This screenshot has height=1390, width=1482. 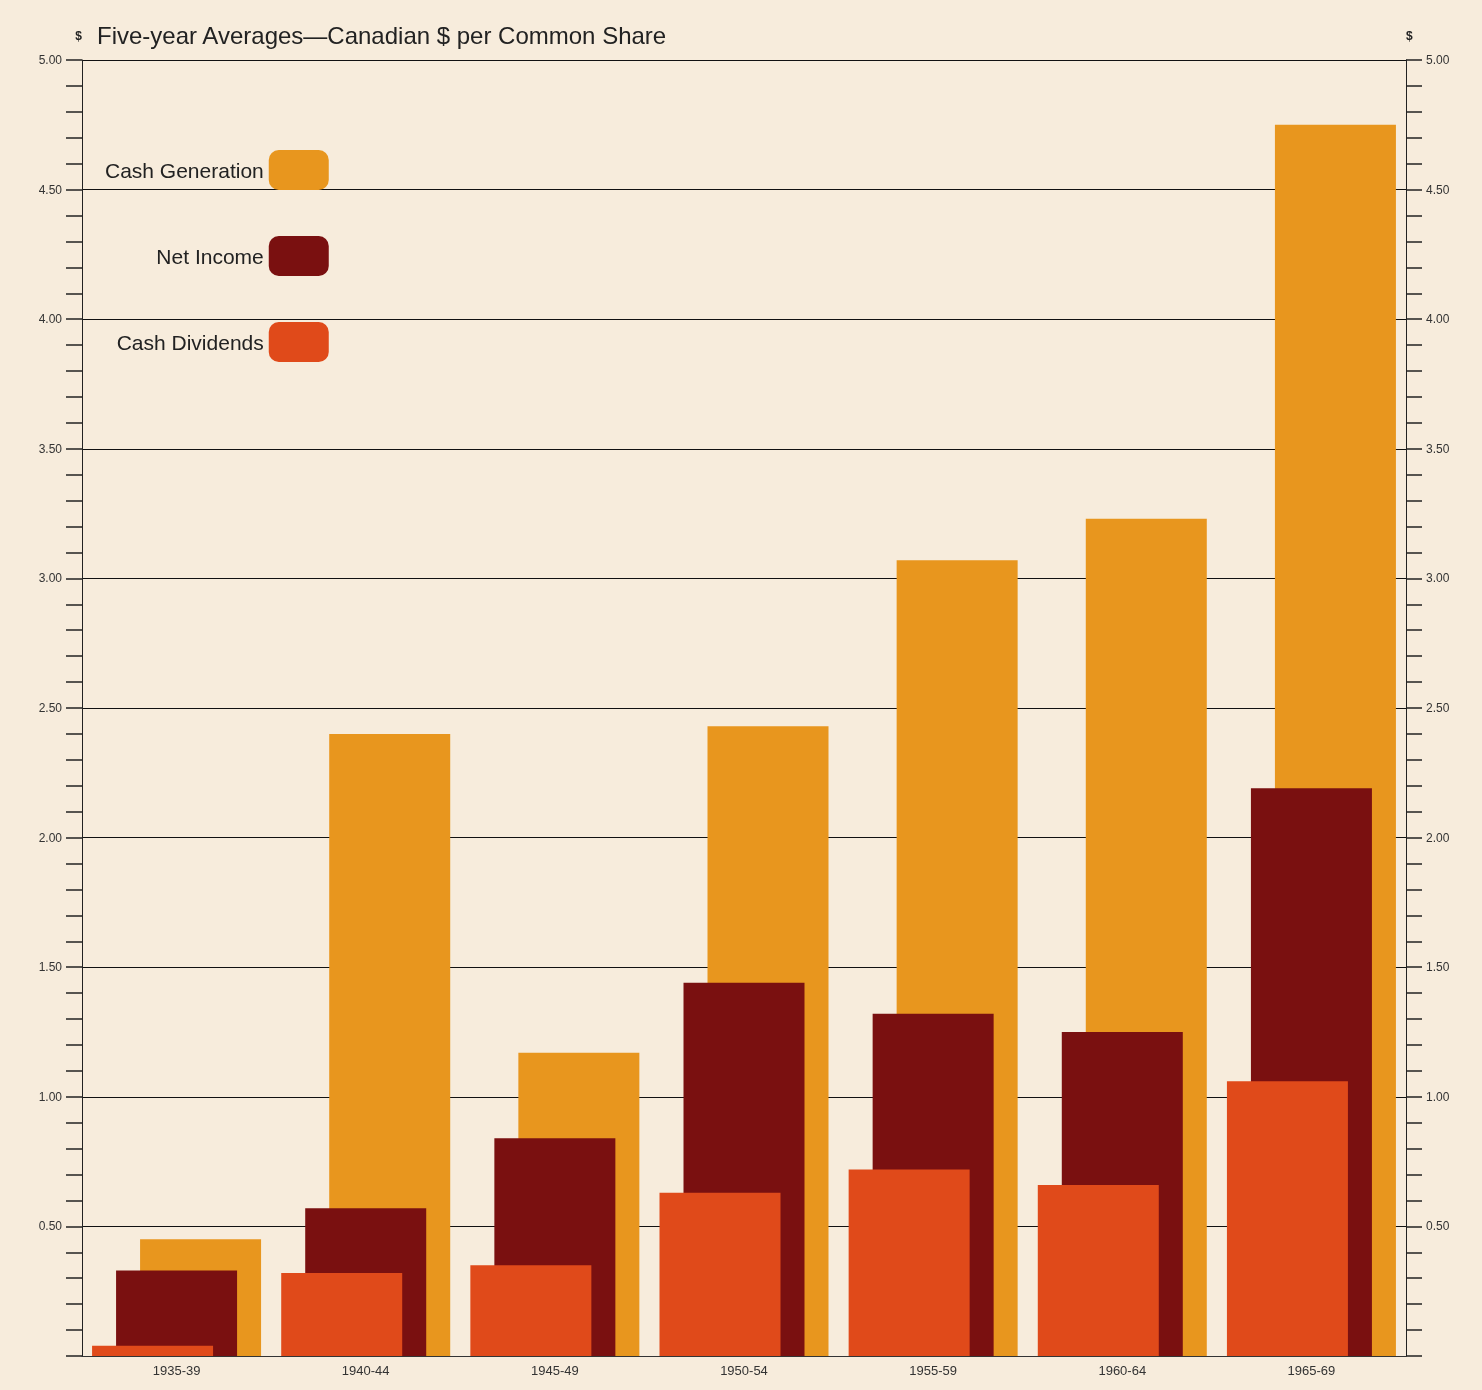 I want to click on x-tick-label: 1955-59, so click(x=933, y=1370).